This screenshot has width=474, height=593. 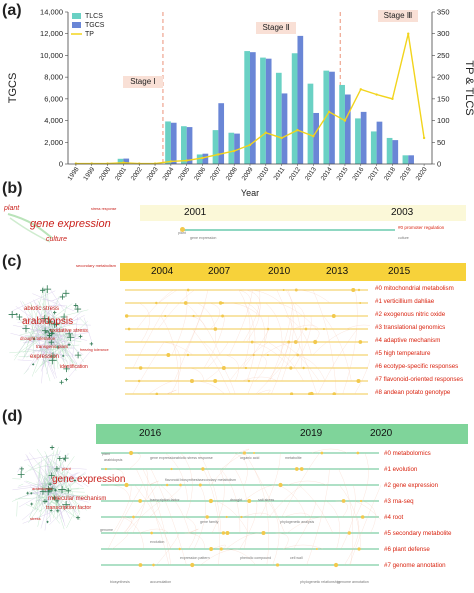 I want to click on x-tick-label: 2017, so click(x=374, y=174).